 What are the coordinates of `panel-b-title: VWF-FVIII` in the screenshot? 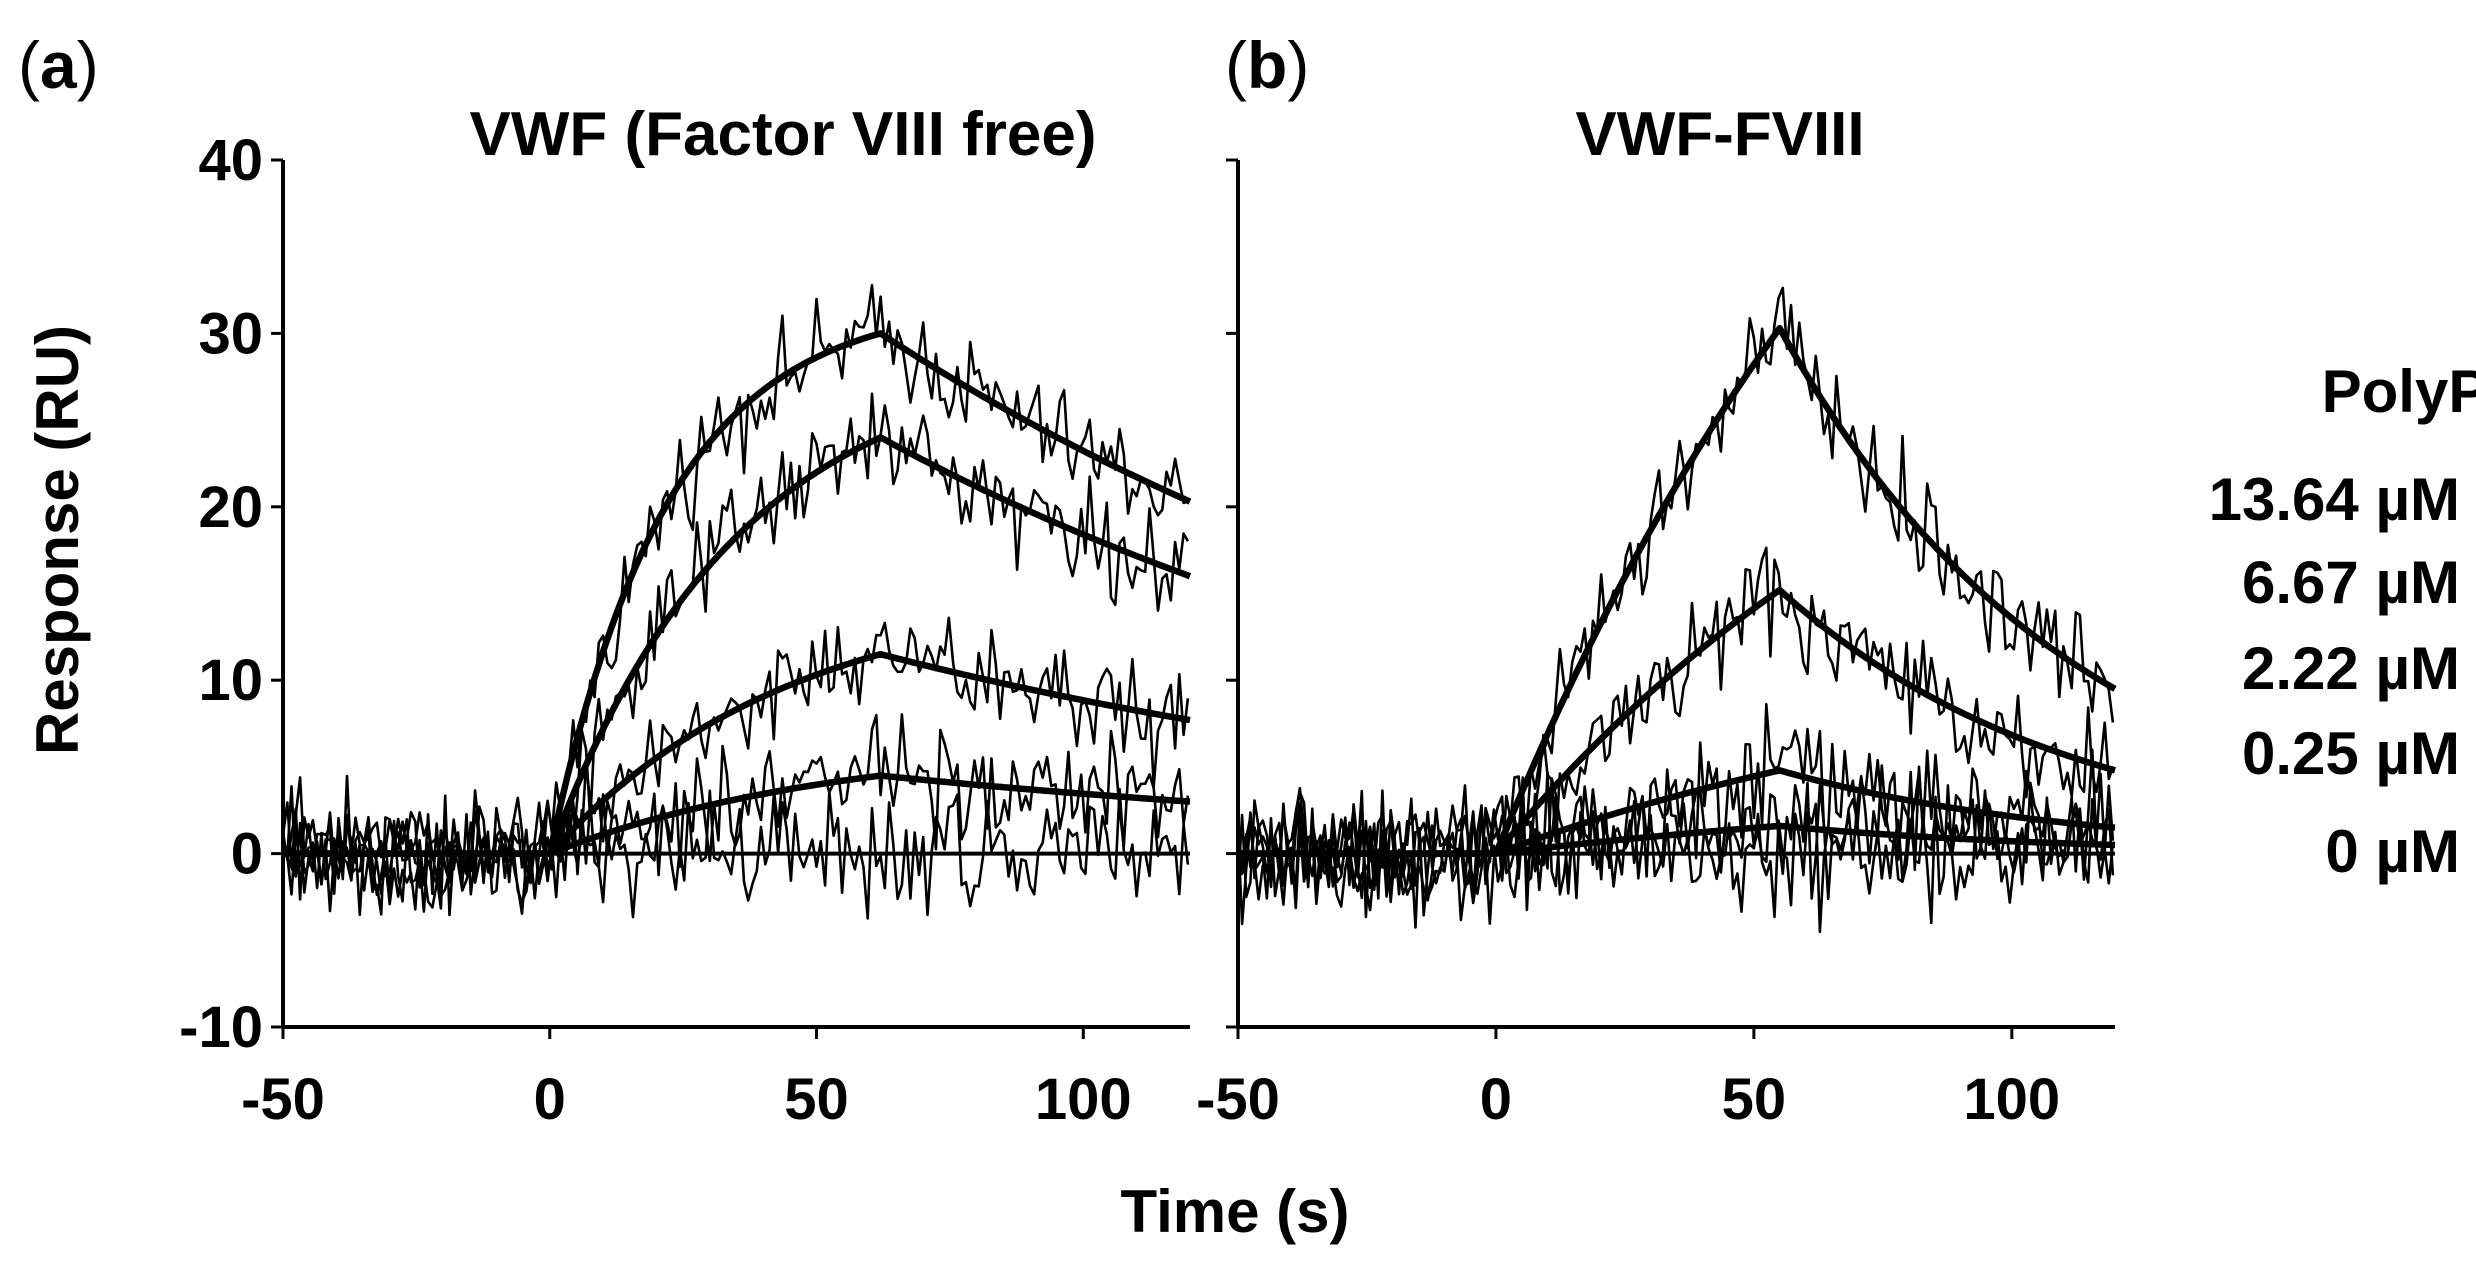 It's located at (1719, 134).